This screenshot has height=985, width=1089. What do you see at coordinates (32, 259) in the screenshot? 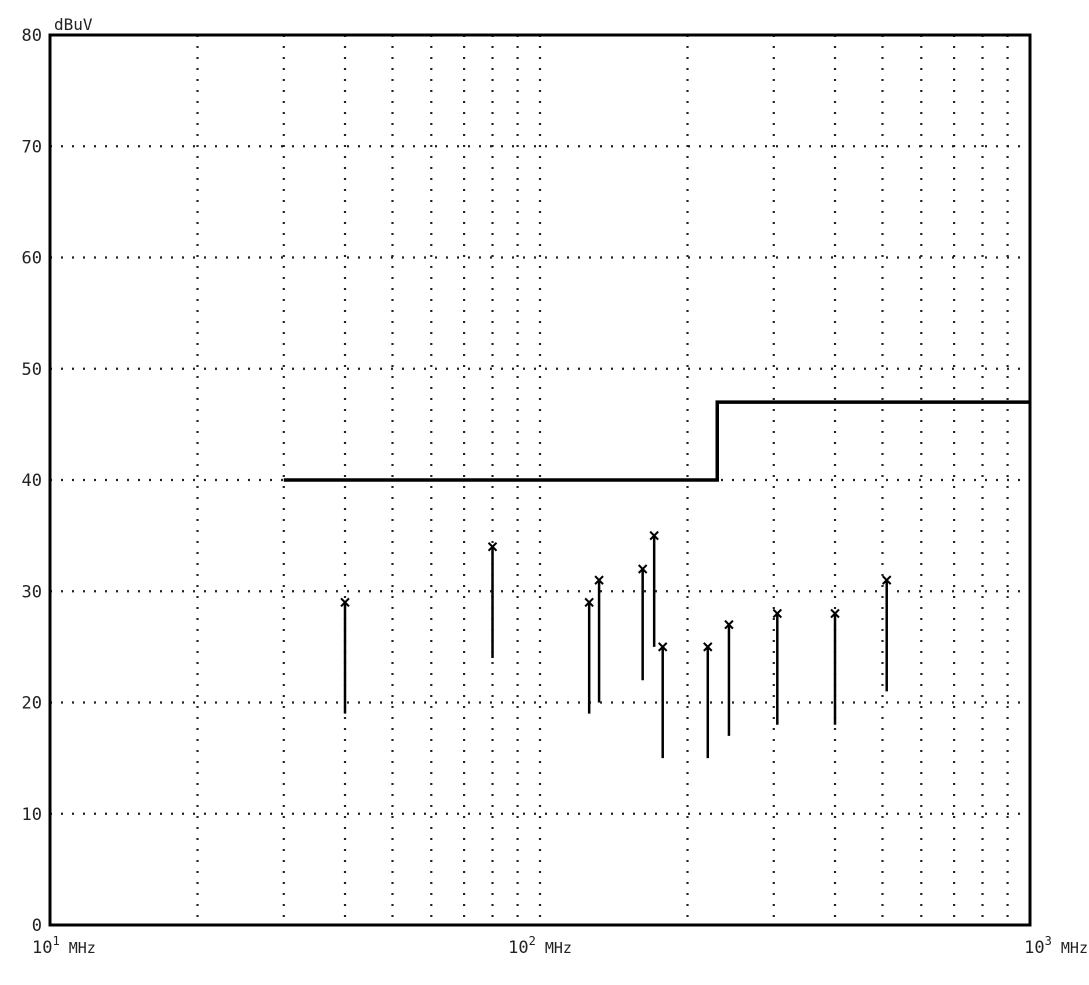
I see `y-tick-label: 60` at bounding box center [32, 259].